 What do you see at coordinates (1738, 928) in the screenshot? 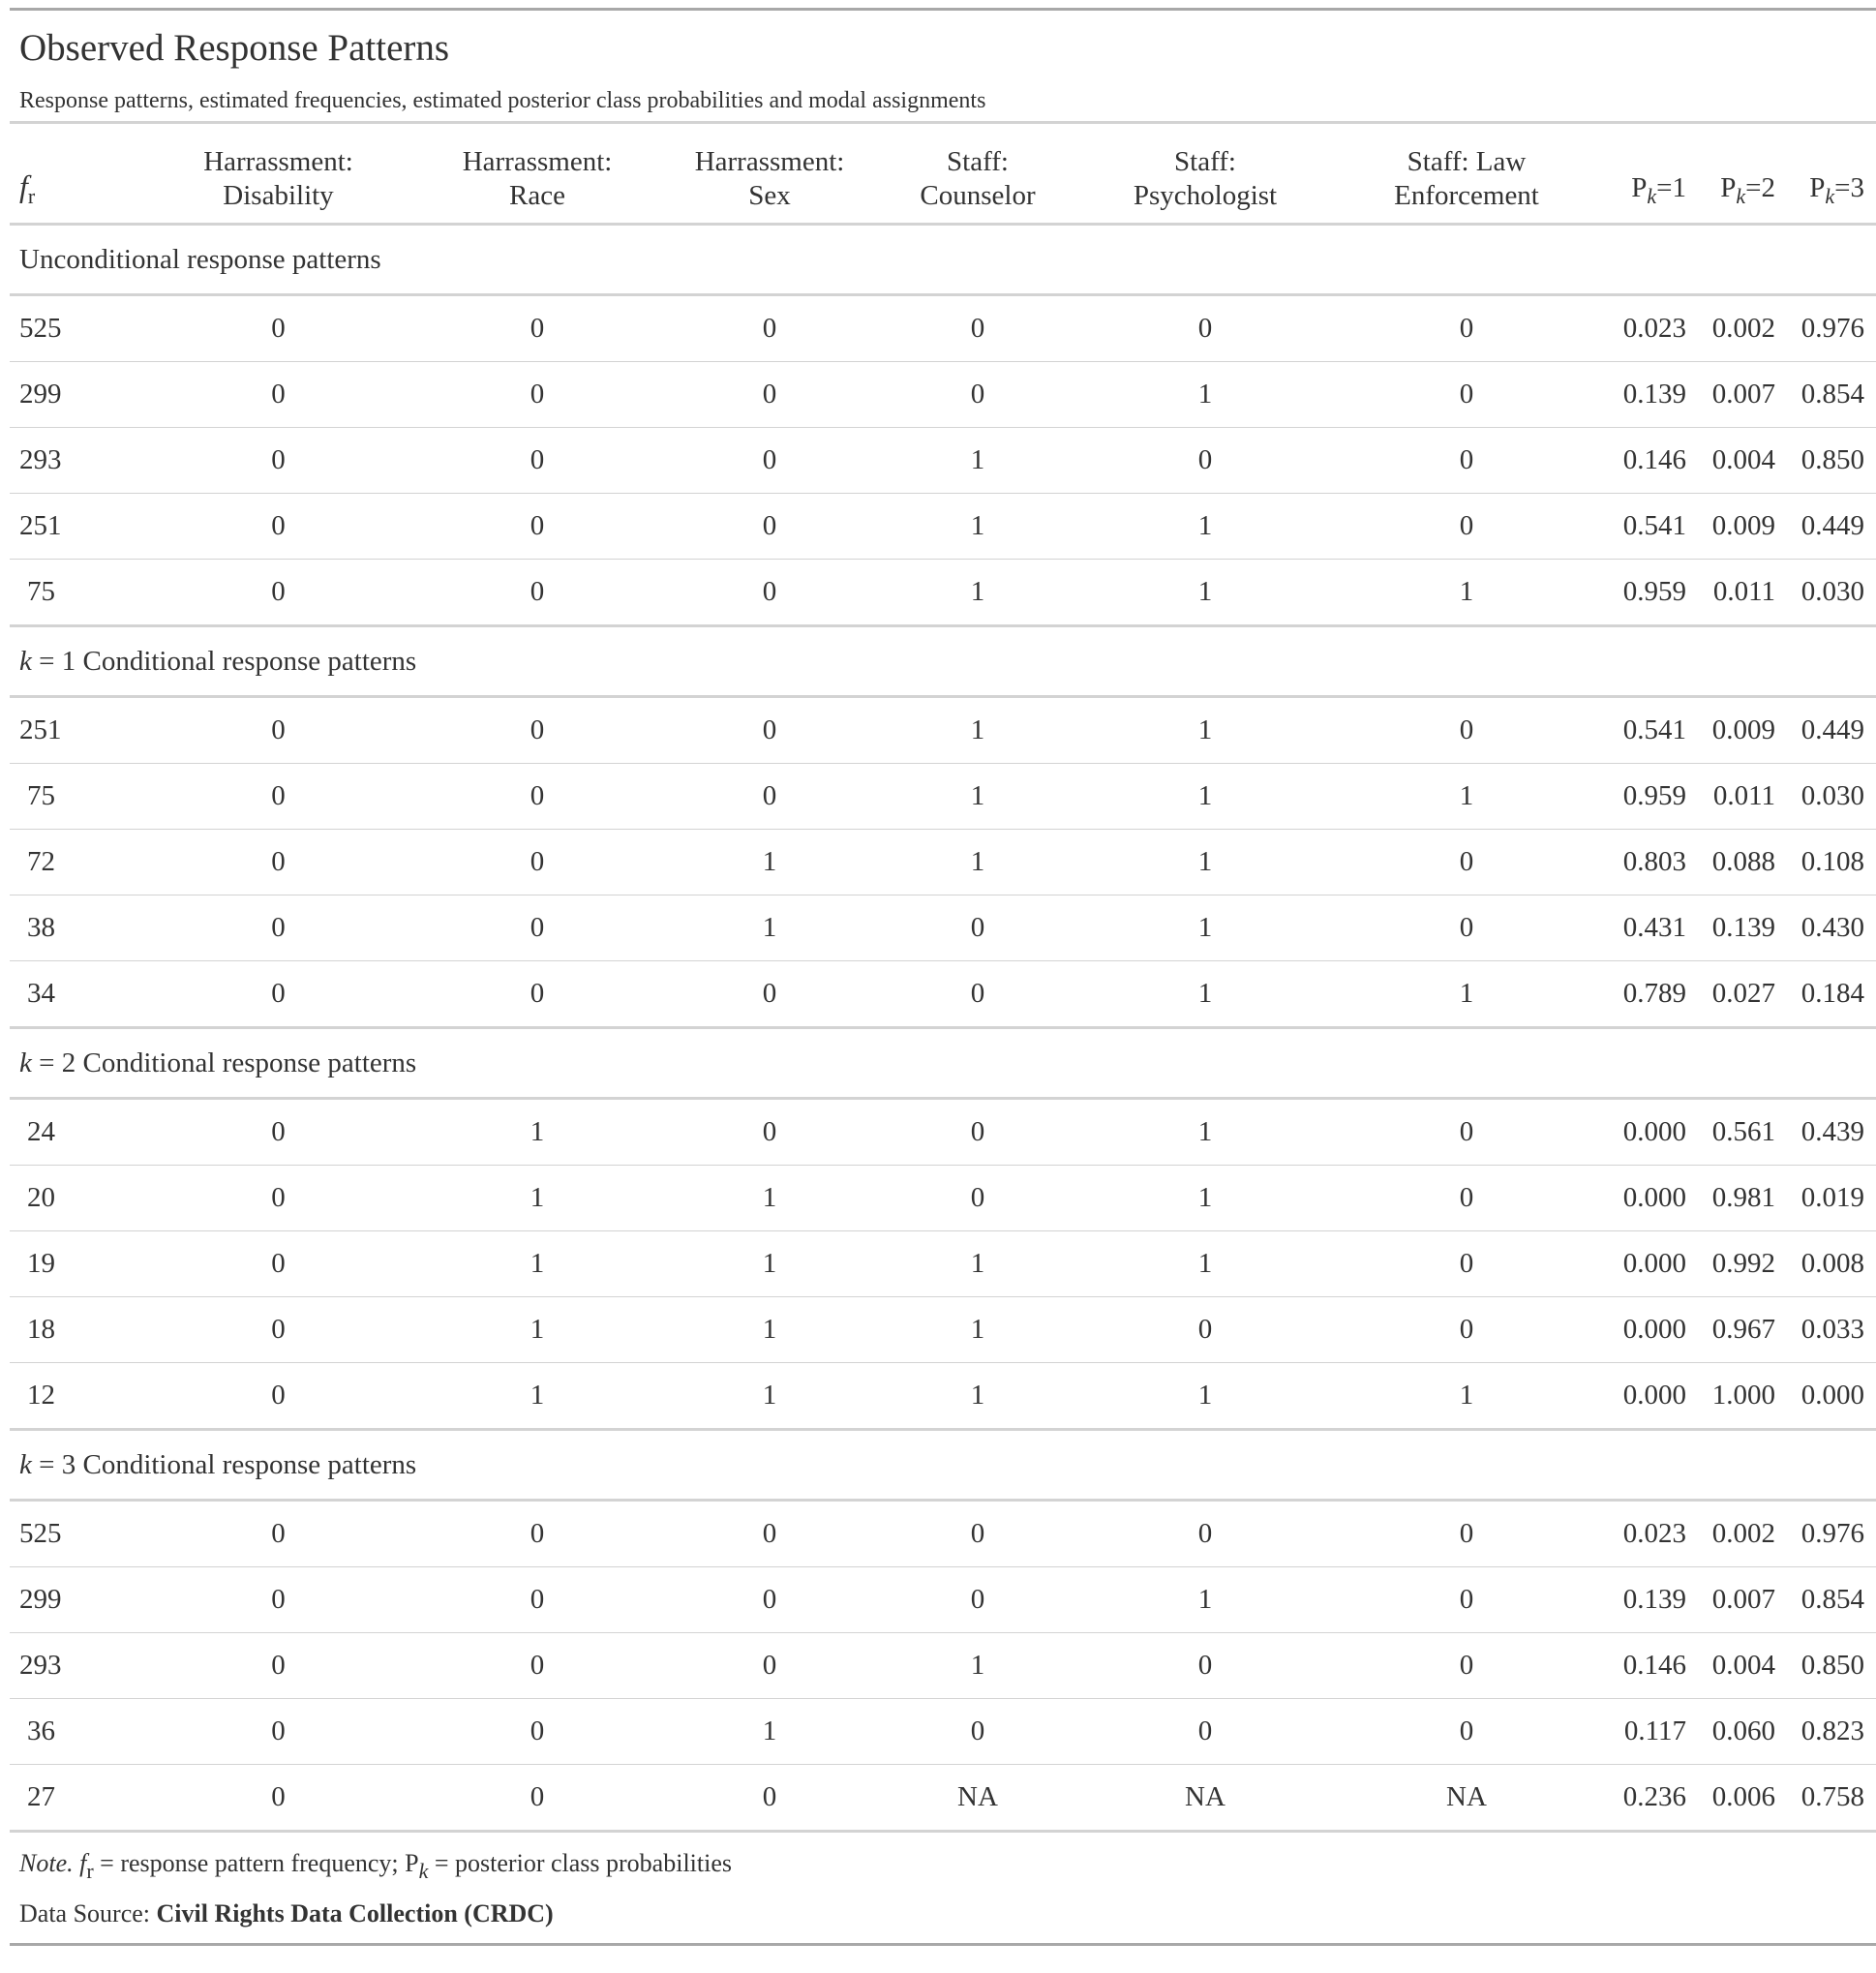
I see `cell-prob-class-2: 0.139` at bounding box center [1738, 928].